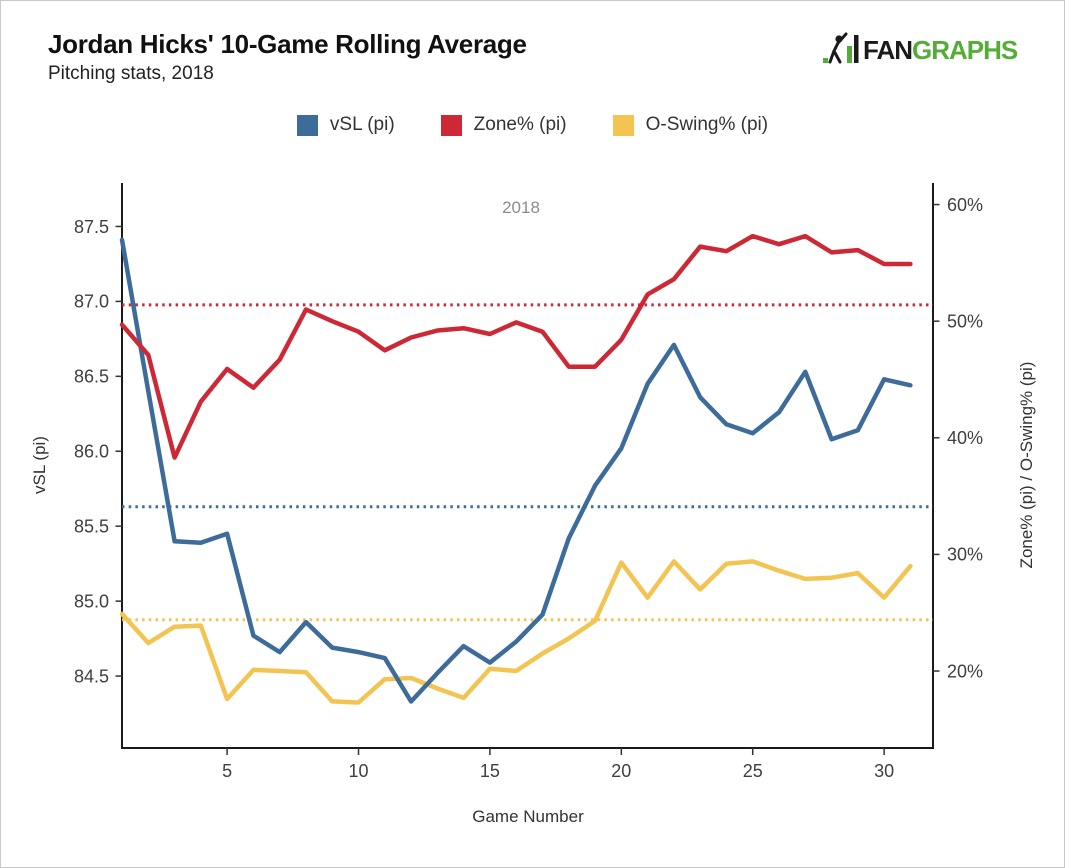 The width and height of the screenshot is (1065, 868). Describe the element at coordinates (91, 302) in the screenshot. I see `left-axis-tick-label: 87.0` at that location.